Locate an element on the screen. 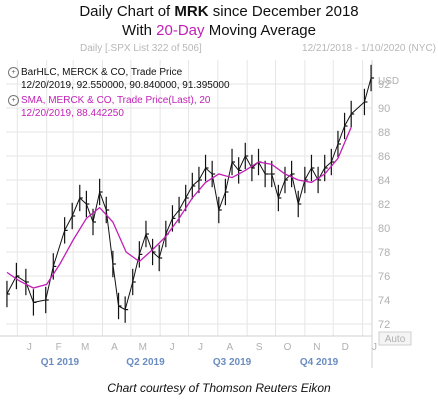  y-tick-label: 88 is located at coordinates (384, 133).